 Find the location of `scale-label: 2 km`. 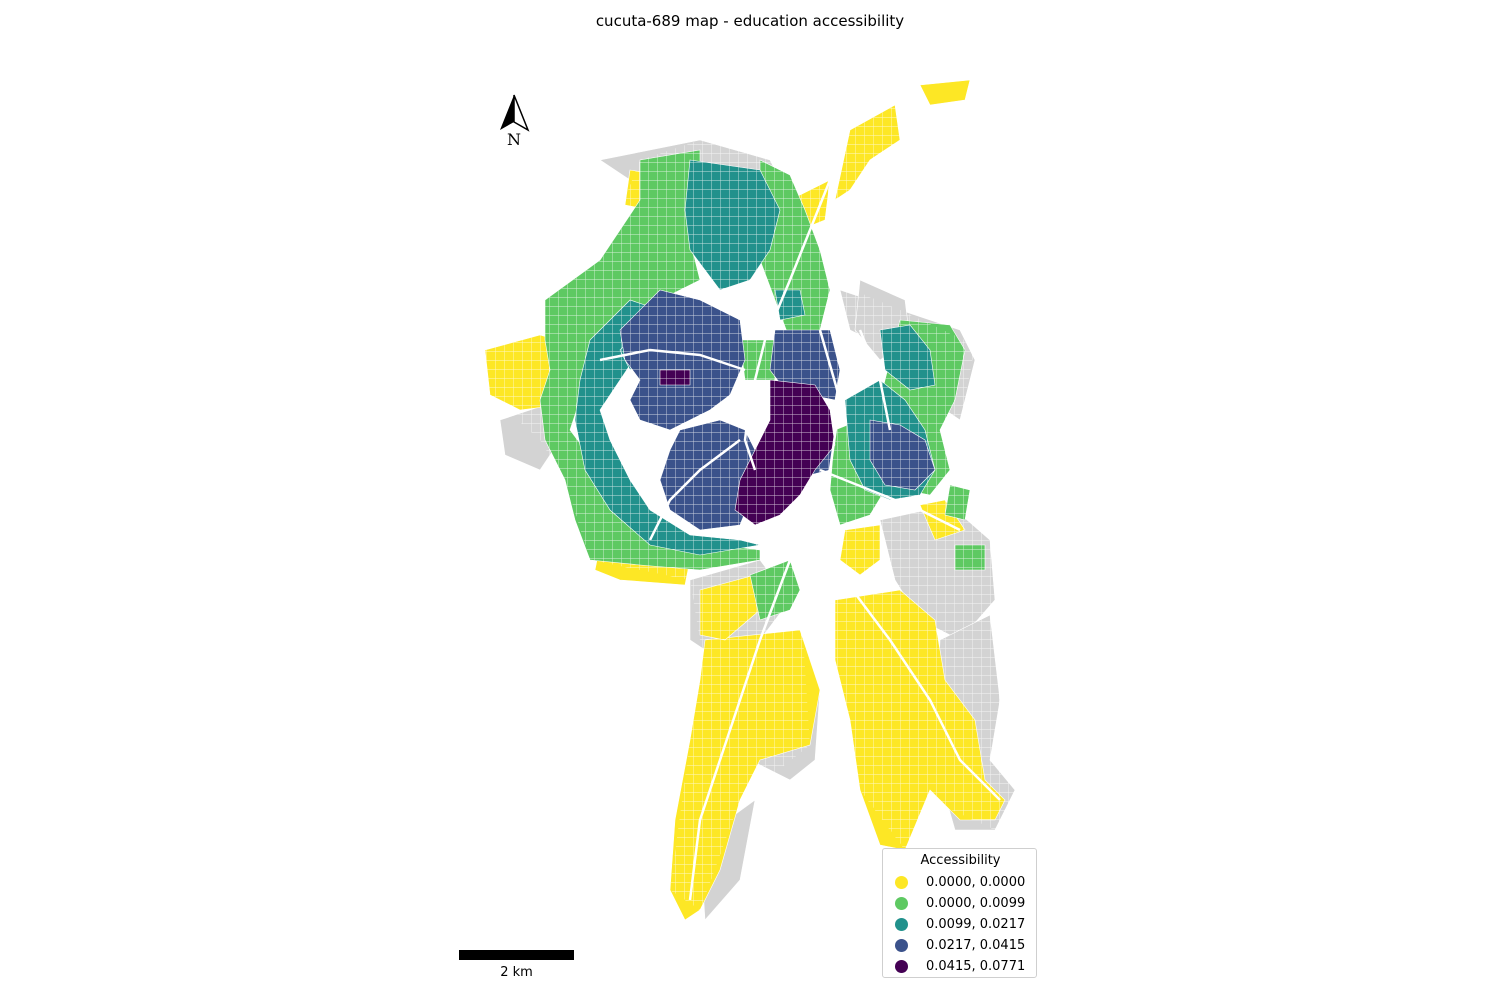

scale-label: 2 km is located at coordinates (516, 972).